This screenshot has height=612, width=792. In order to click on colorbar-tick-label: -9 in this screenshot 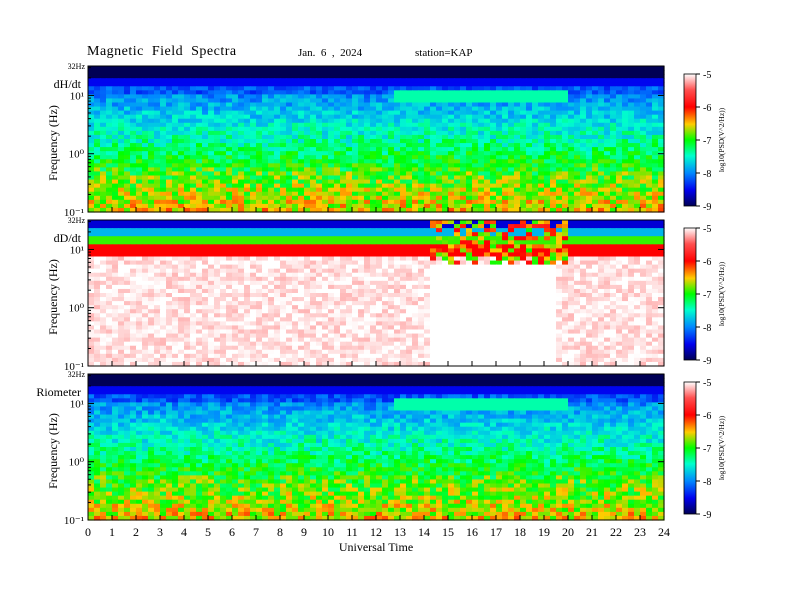, I will do `click(707, 207)`.